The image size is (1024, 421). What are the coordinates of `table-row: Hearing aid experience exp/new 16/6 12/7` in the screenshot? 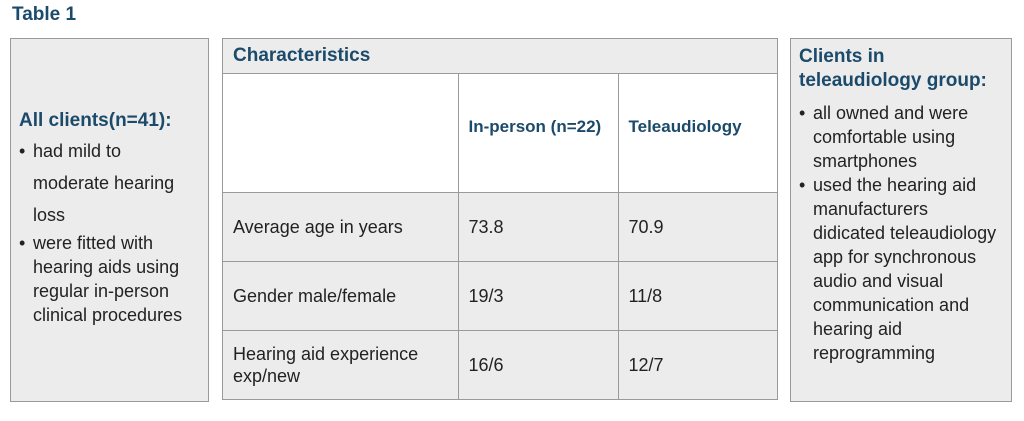 It's located at (500, 364).